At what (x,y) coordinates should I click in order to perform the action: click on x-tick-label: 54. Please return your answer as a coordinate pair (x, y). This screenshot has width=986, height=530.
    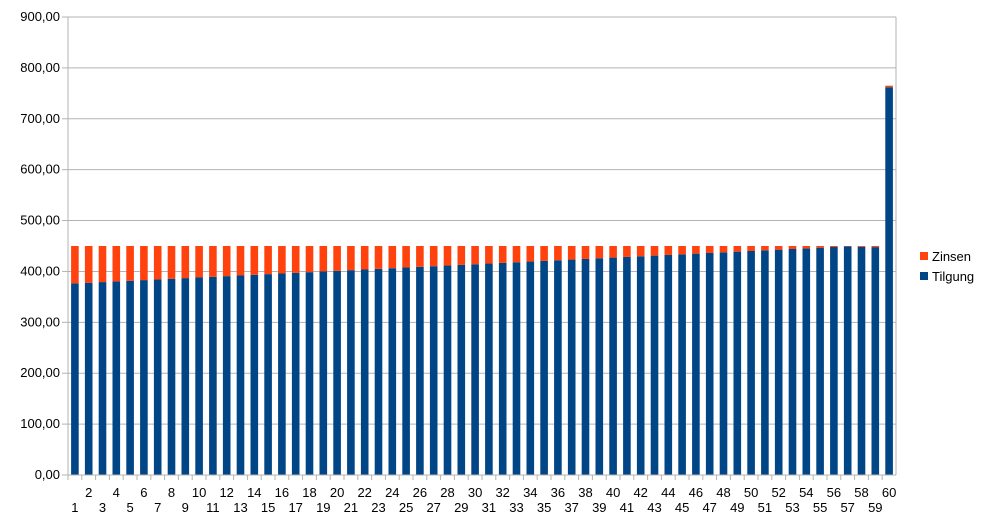
    Looking at the image, I should click on (806, 492).